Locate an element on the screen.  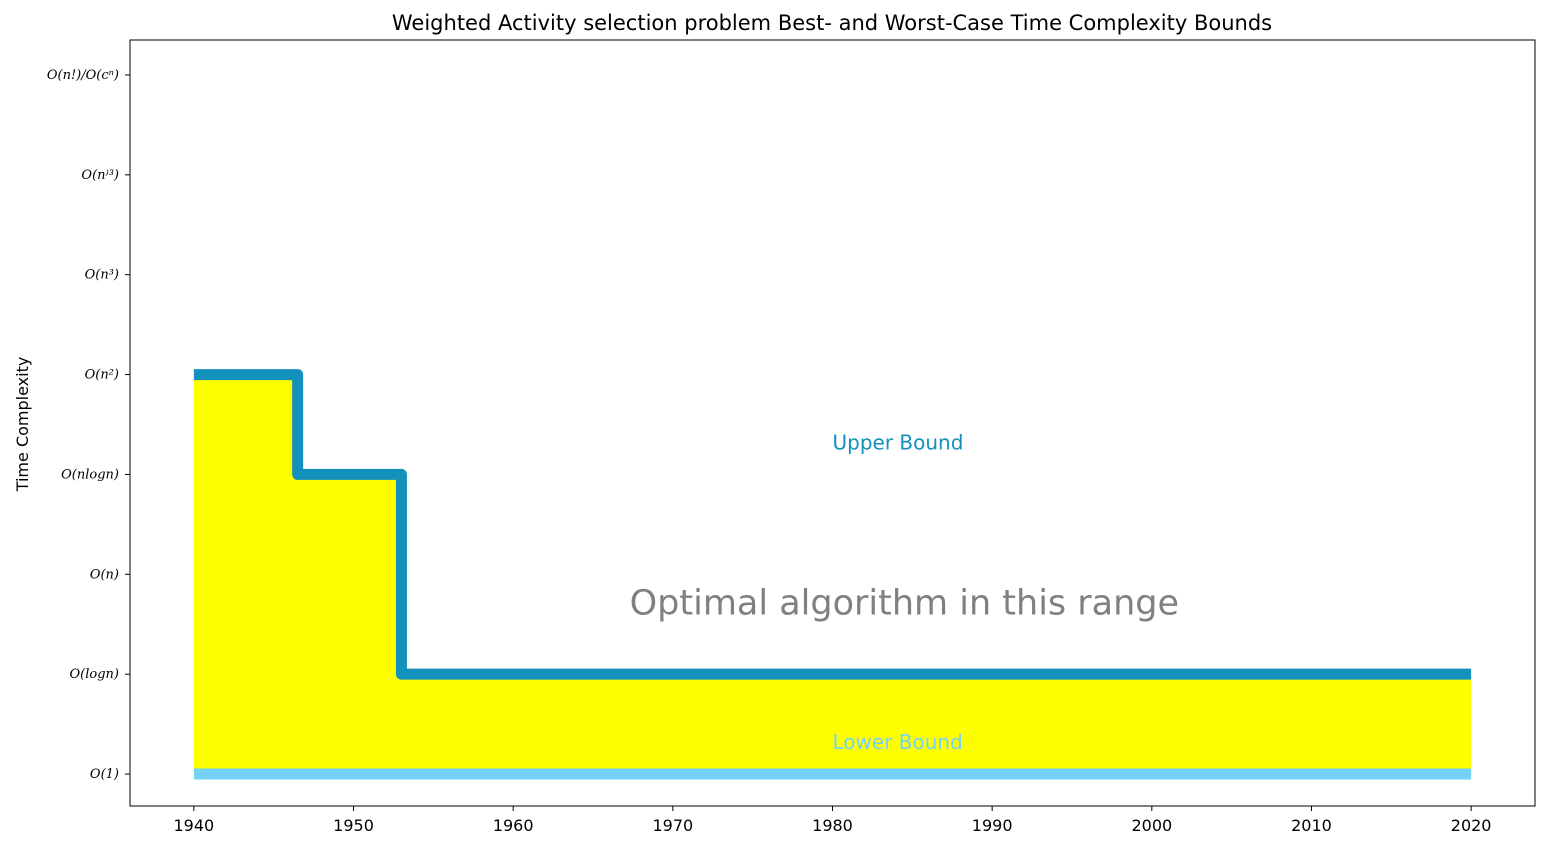
y-tick-label: O(nlogn) is located at coordinates (90, 474).